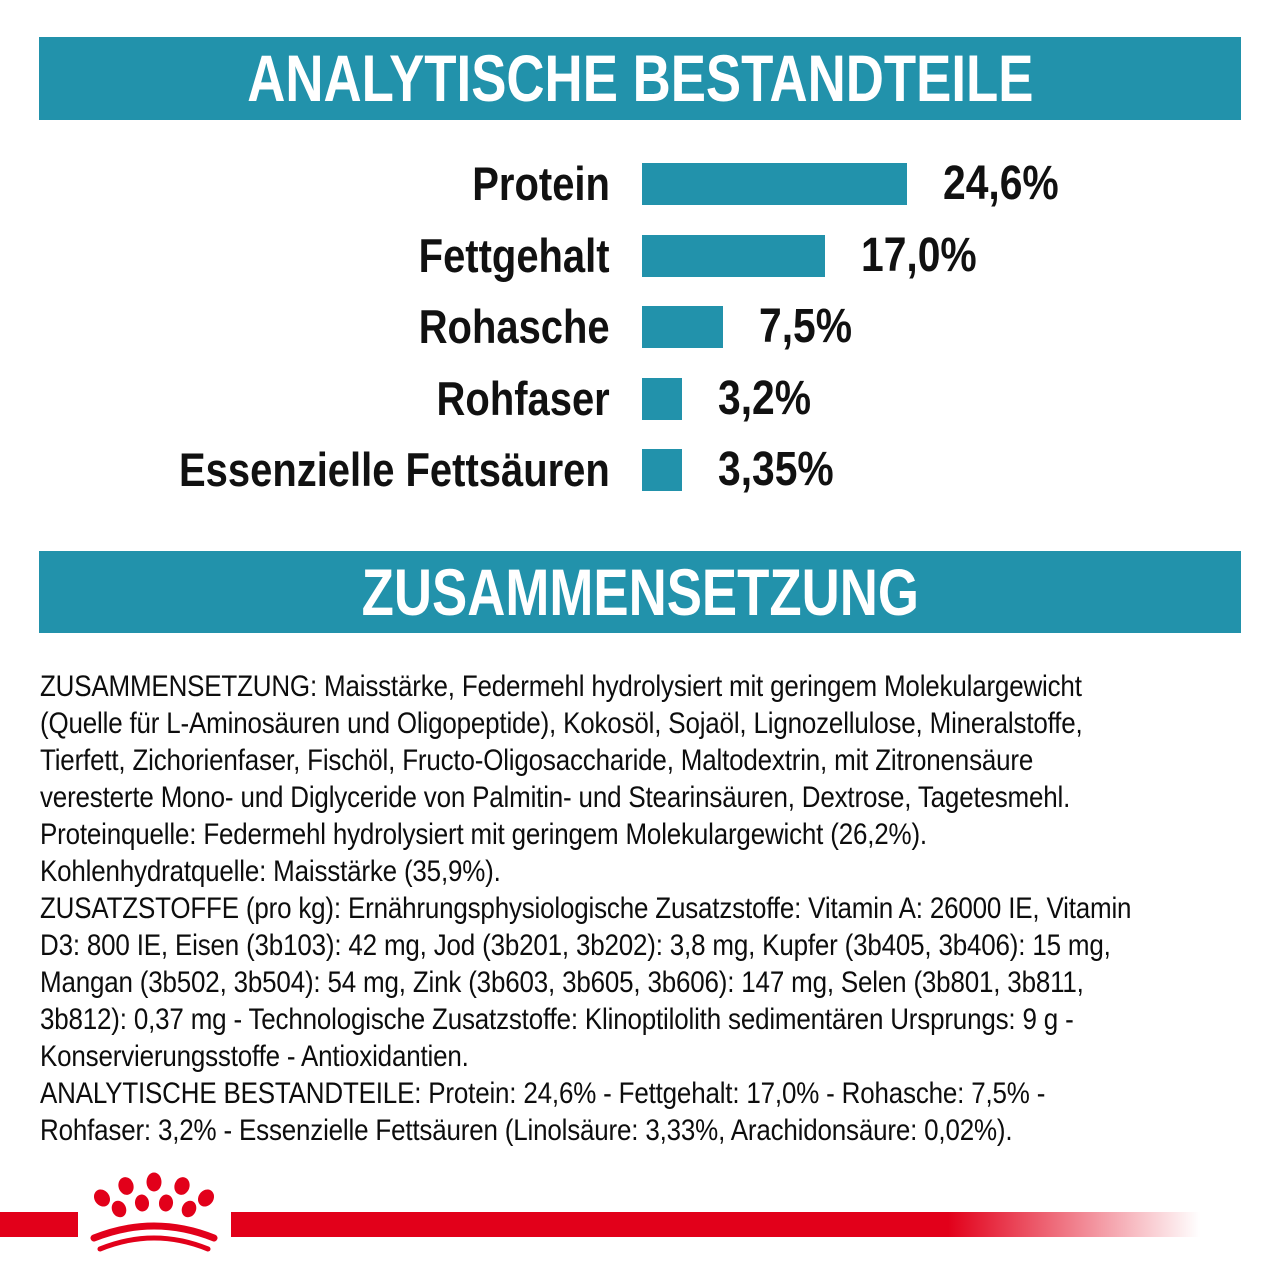 The height and width of the screenshot is (1280, 1280). I want to click on chart-value-label: 3,35%, so click(776, 469).